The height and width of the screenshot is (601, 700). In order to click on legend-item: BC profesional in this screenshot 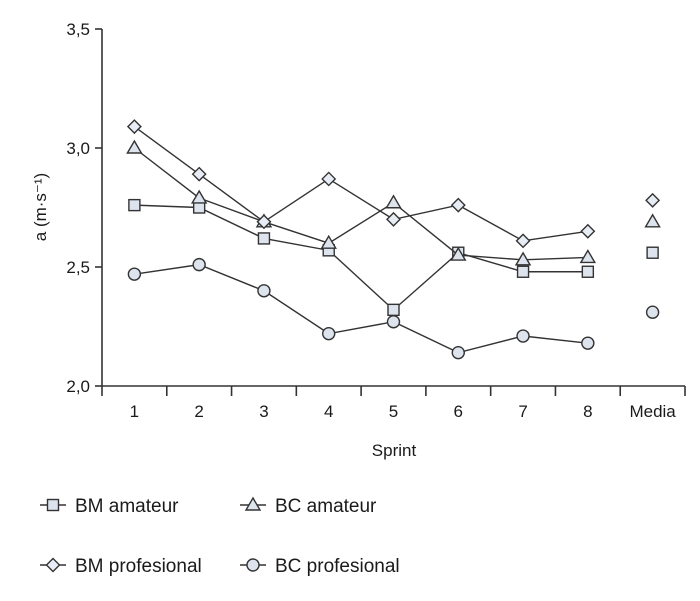, I will do `click(320, 566)`.